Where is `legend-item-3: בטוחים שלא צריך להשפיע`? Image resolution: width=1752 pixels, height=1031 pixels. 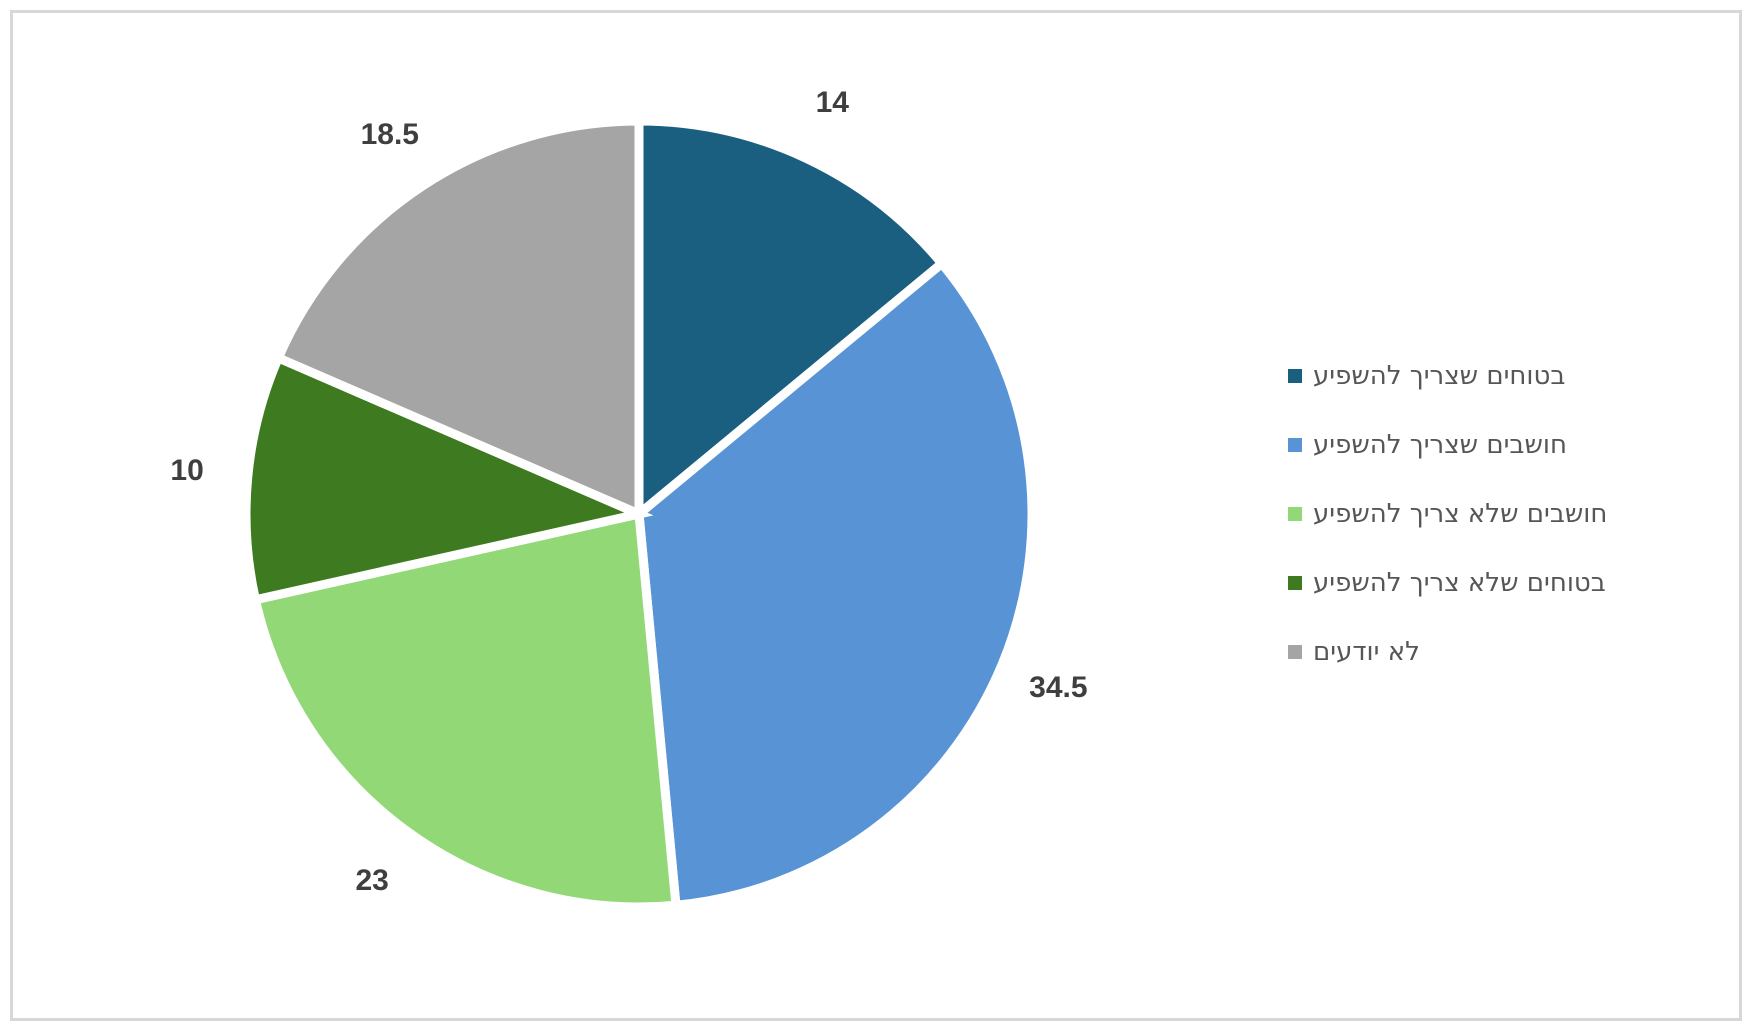 legend-item-3: בטוחים שלא צריך להשפיע is located at coordinates (1447, 582).